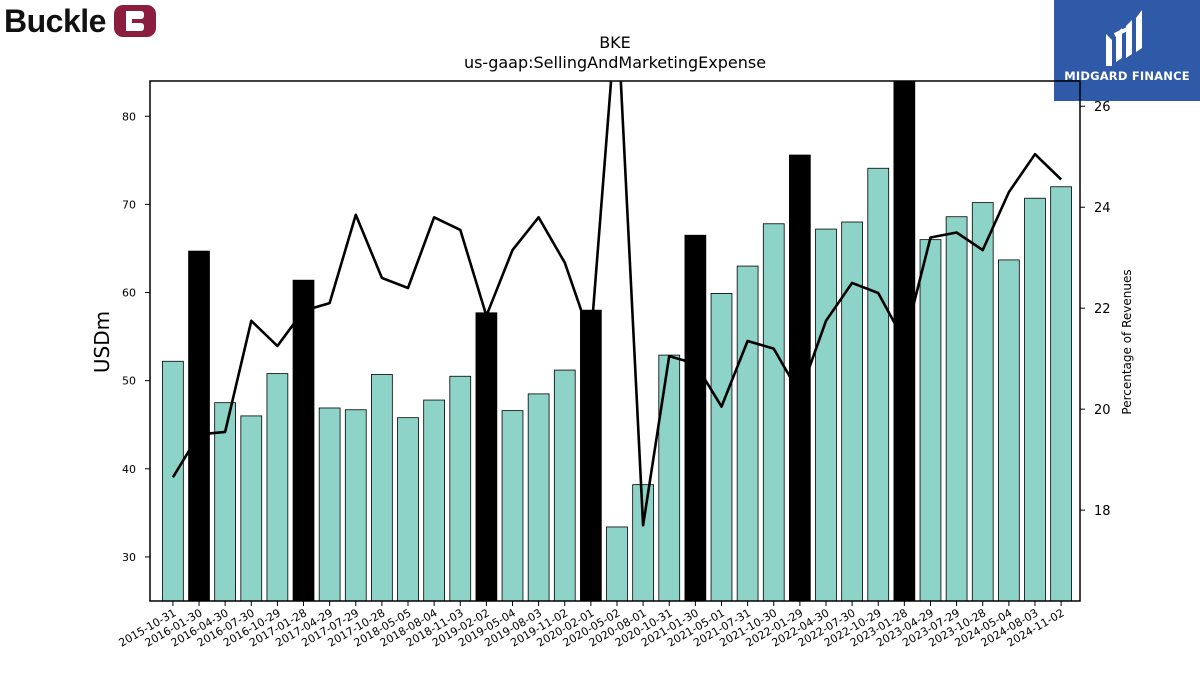  What do you see at coordinates (1127, 76) in the screenshot?
I see `midgard-finance-text: MIDGARD FINANCE` at bounding box center [1127, 76].